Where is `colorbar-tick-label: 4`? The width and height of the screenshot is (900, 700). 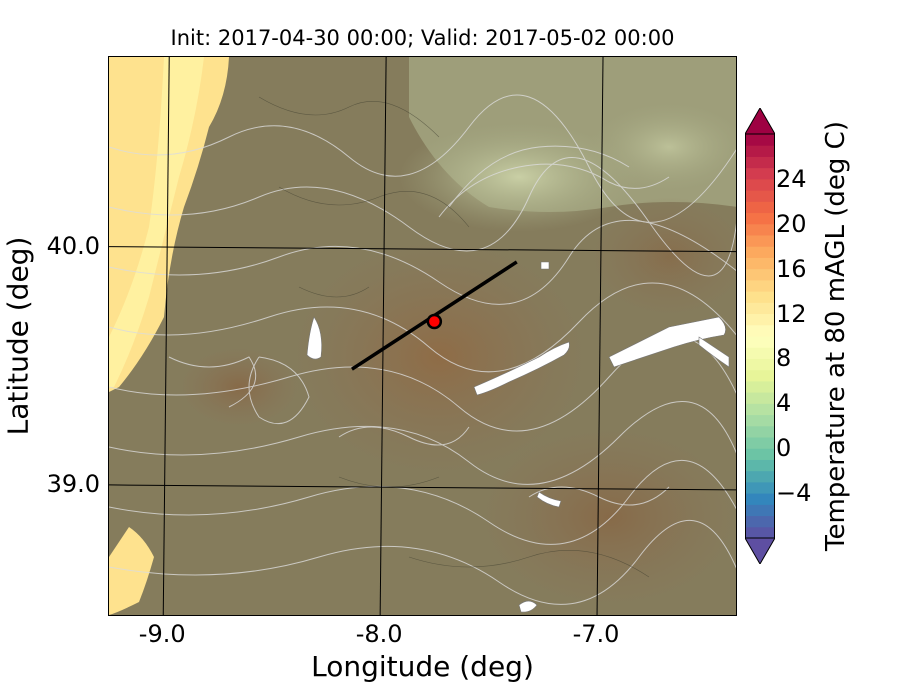 colorbar-tick-label: 4 is located at coordinates (784, 403).